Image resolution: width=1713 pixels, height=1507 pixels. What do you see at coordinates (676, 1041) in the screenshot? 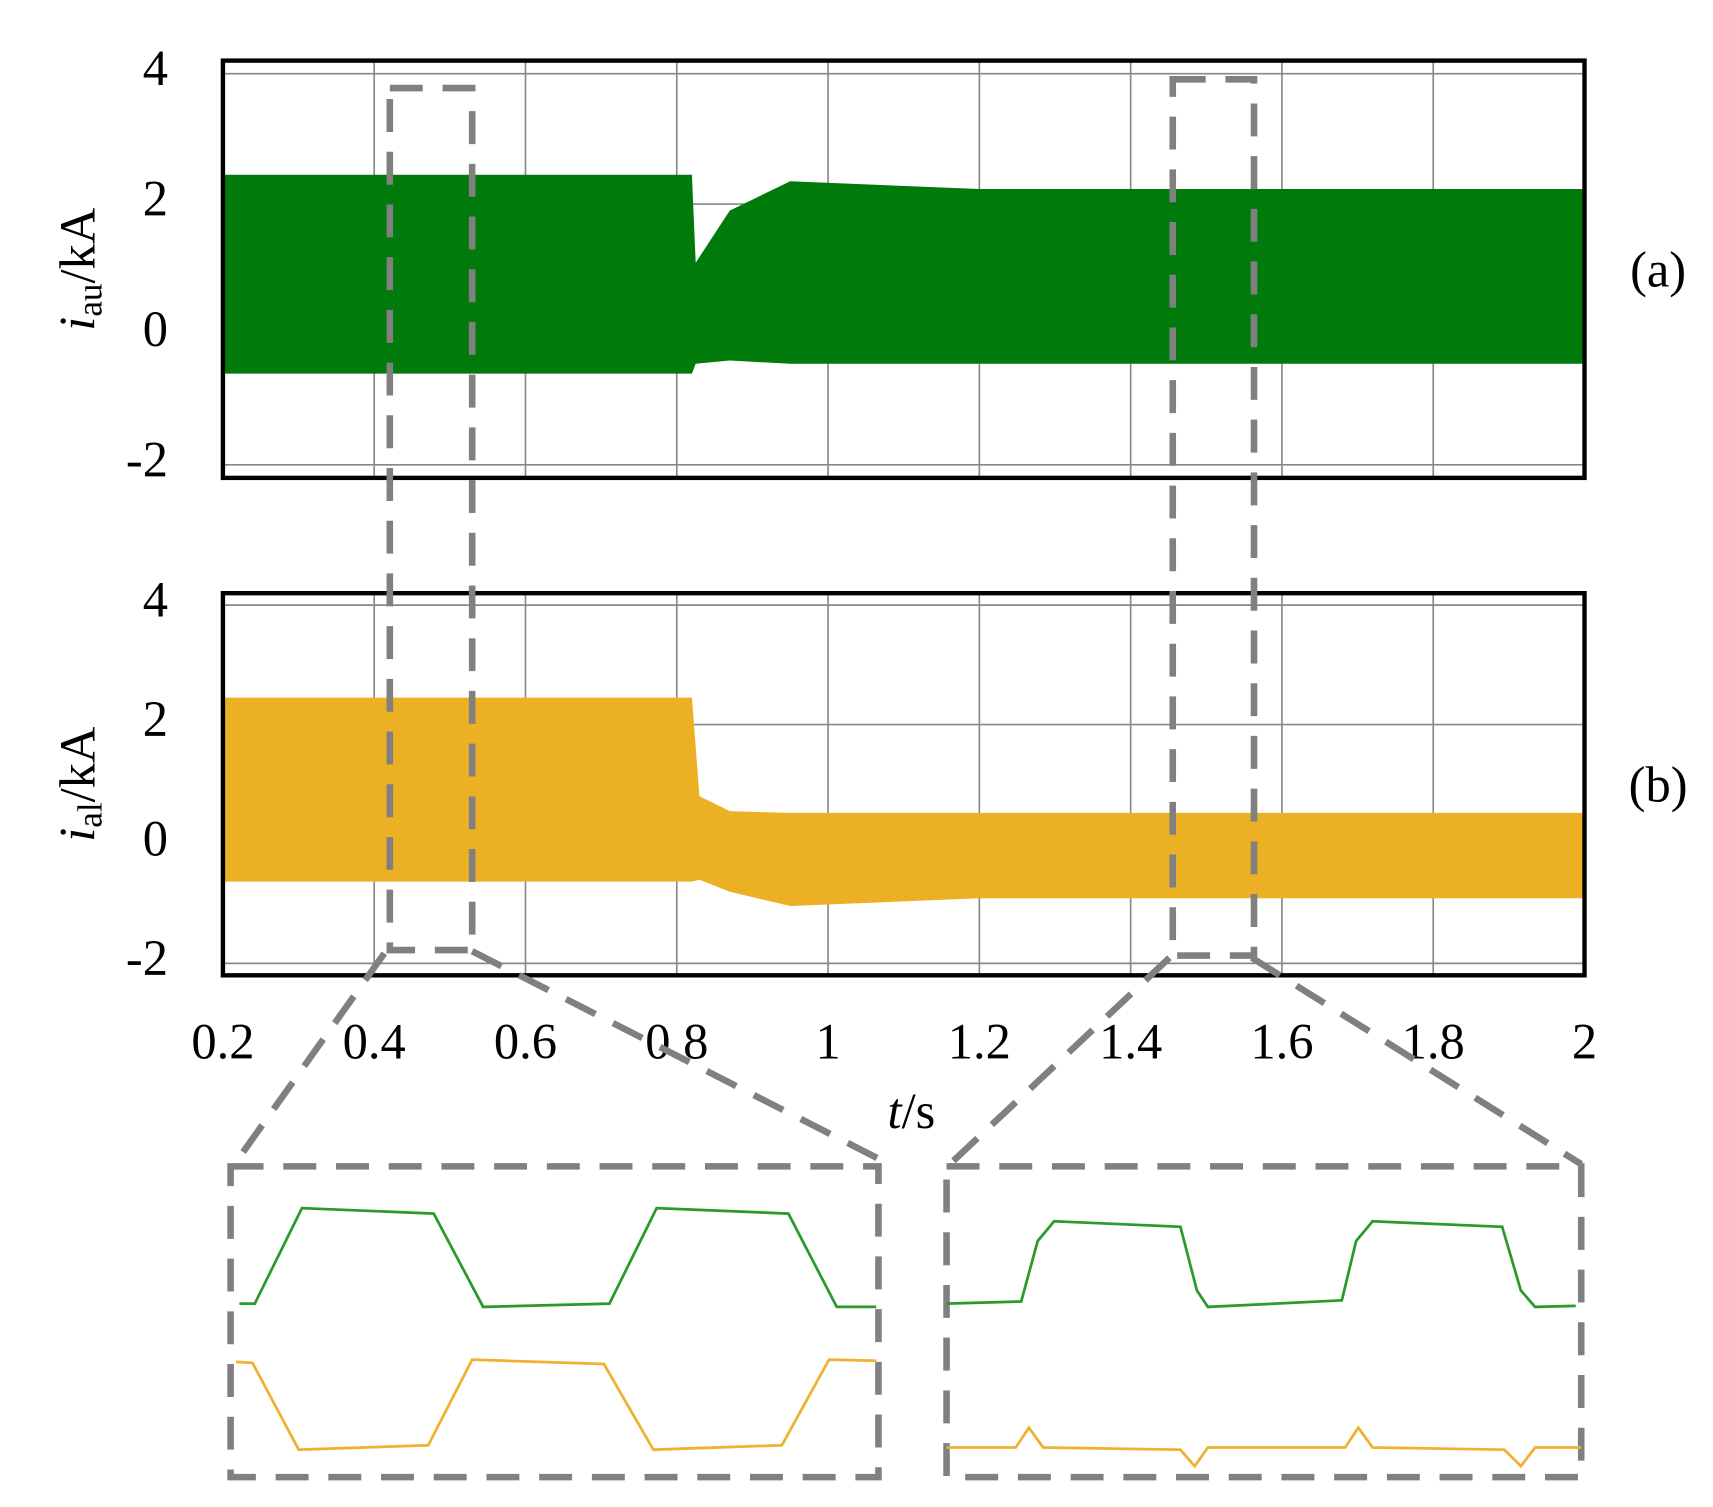
I see `x-tick-label: 0.8` at bounding box center [676, 1041].